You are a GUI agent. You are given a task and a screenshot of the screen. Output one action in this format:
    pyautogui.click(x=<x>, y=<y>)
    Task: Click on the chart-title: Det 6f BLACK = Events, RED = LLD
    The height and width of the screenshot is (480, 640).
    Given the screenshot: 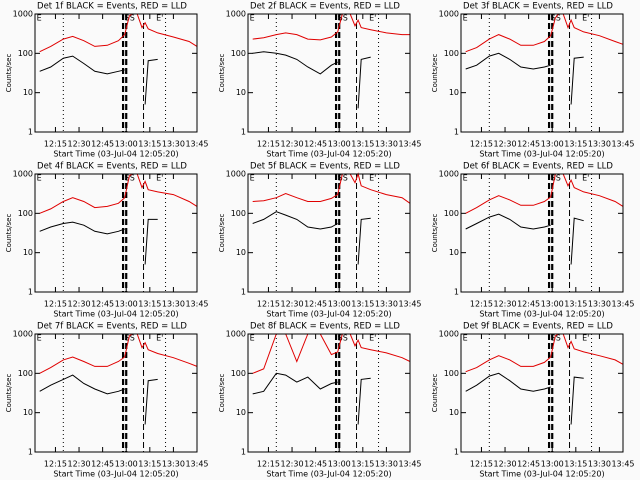 What is the action you would take?
    pyautogui.click(x=538, y=167)
    